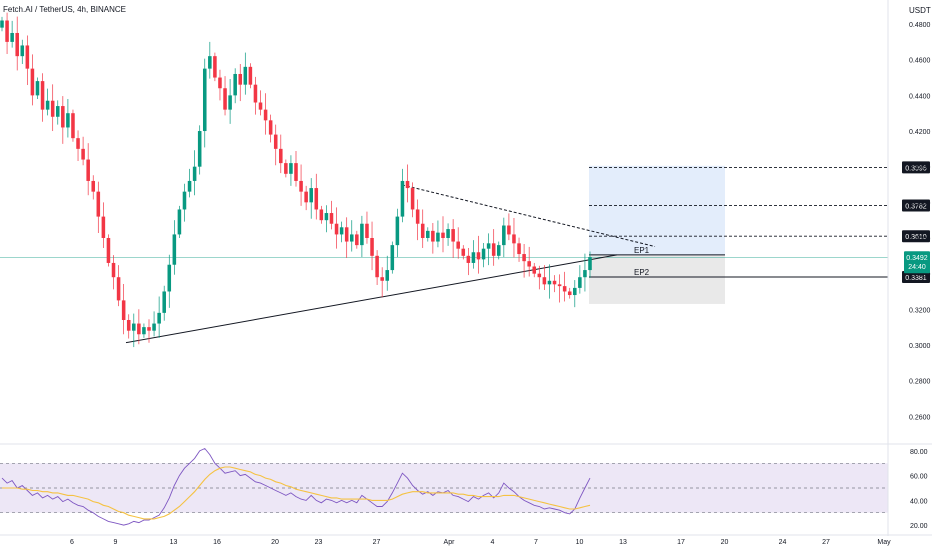  What do you see at coordinates (642, 261) in the screenshot?
I see `entry-labels: EP1 EP2` at bounding box center [642, 261].